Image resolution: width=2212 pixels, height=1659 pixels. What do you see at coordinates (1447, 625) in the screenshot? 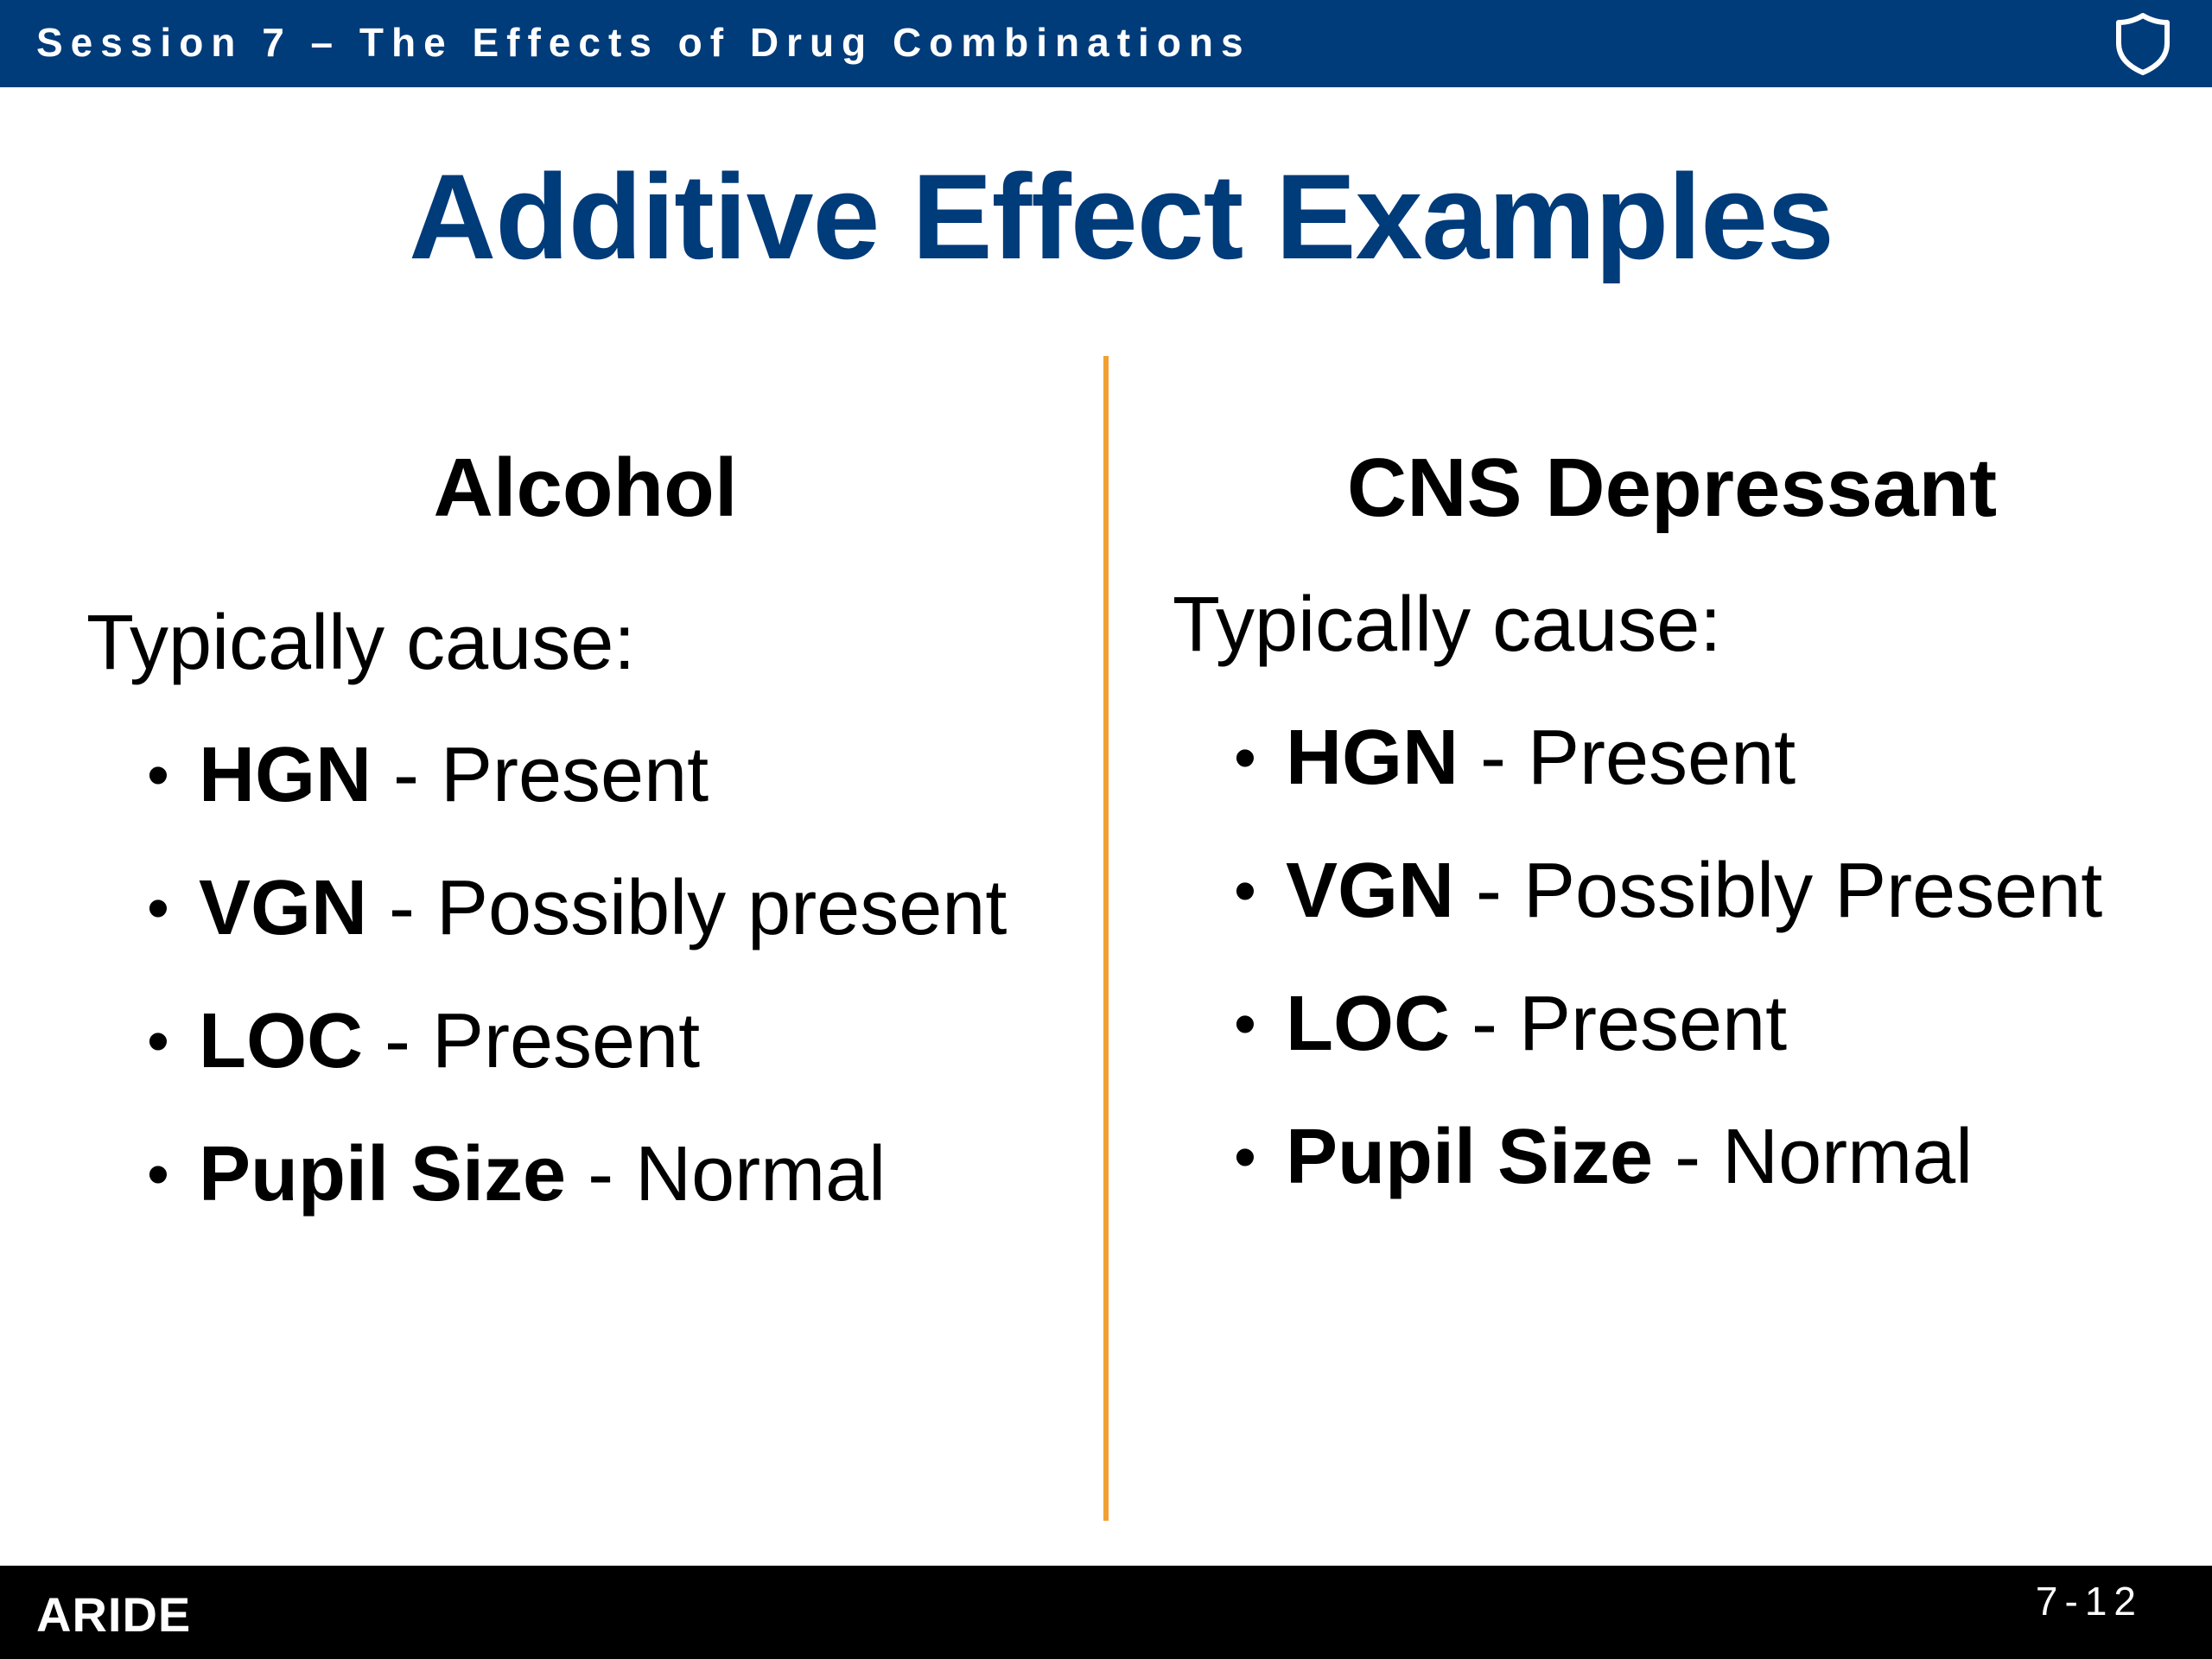
I see `column-intro-cns-depressant: Typically cause:` at bounding box center [1447, 625].